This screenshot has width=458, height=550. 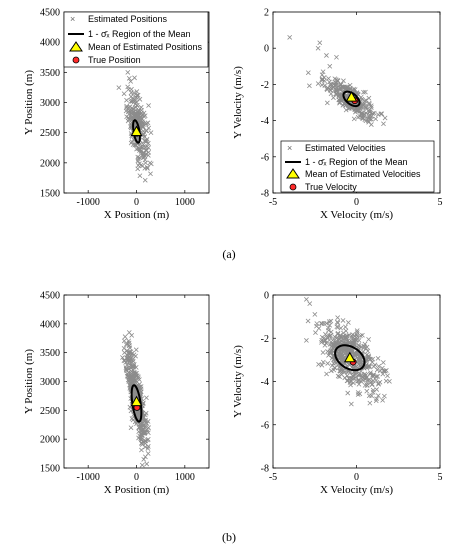 I want to click on legend-velocity-item-1: Estimated Velocities, so click(x=345, y=148).